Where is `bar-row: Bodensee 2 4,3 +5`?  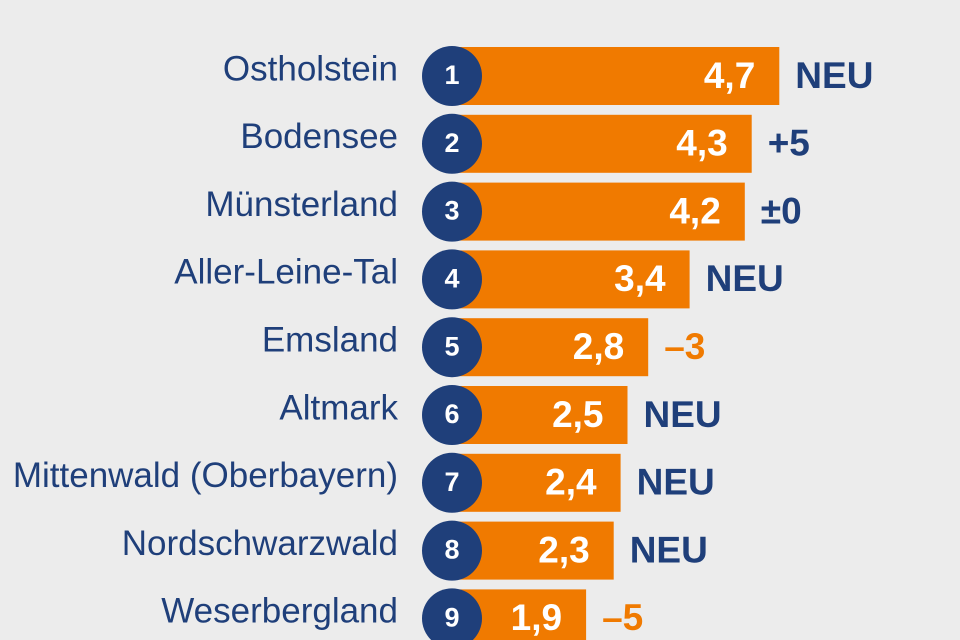
bar-row: Bodensee 2 4,3 +5 is located at coordinates (525, 143).